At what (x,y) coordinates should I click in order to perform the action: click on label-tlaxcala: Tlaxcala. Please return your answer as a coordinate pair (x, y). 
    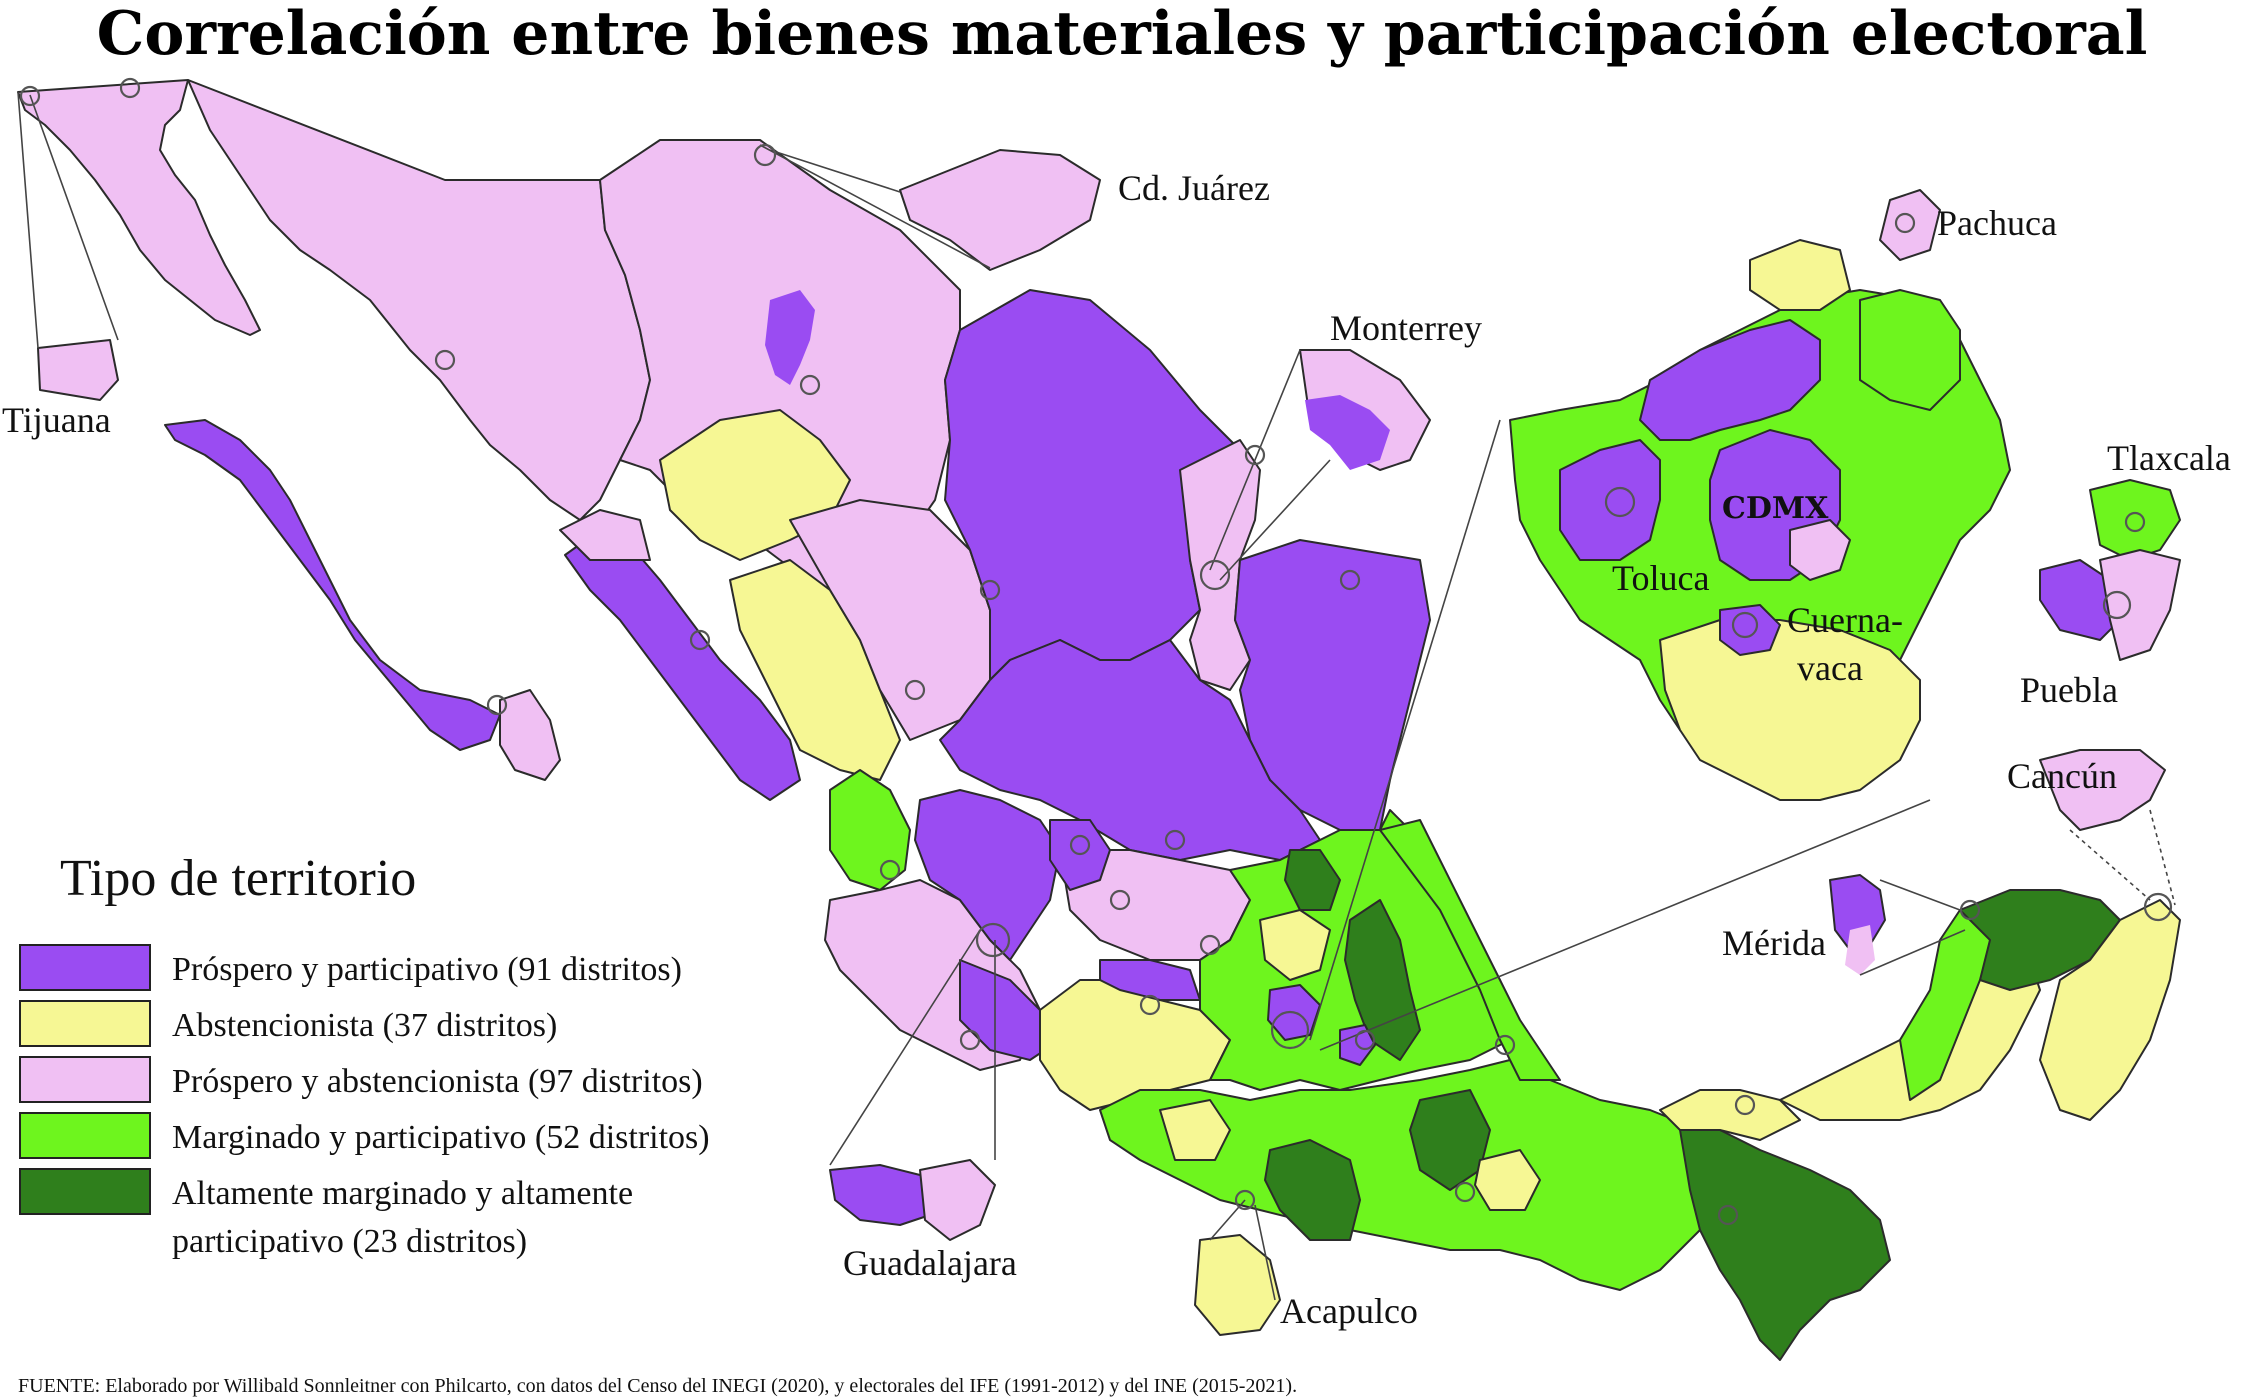
    Looking at the image, I should click on (2169, 458).